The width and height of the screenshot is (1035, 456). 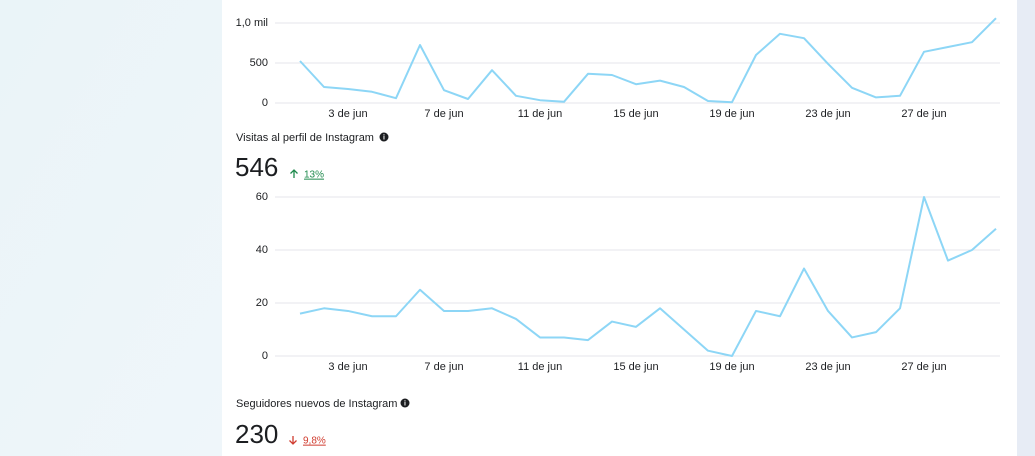 I want to click on y-tick-label: 1,0 mil, so click(x=252, y=23).